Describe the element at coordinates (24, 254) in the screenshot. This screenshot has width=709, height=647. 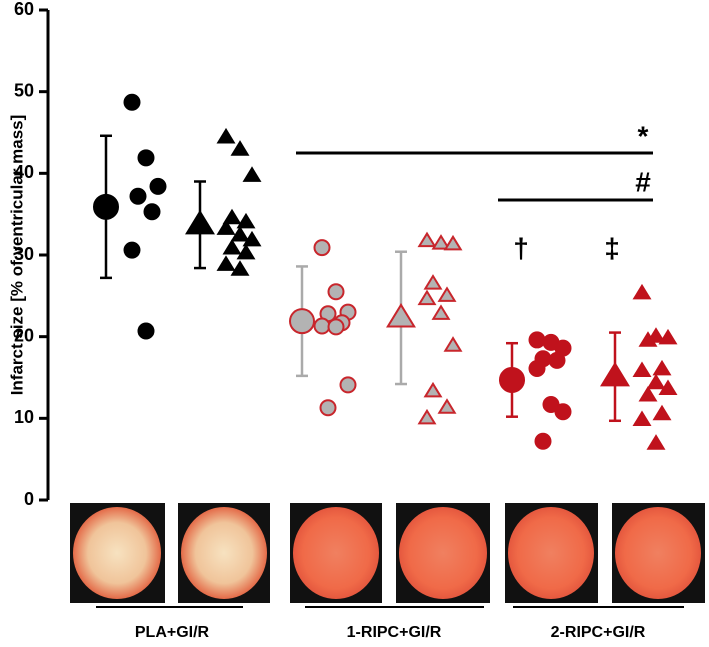
I see `y-tick-label: 30` at that location.